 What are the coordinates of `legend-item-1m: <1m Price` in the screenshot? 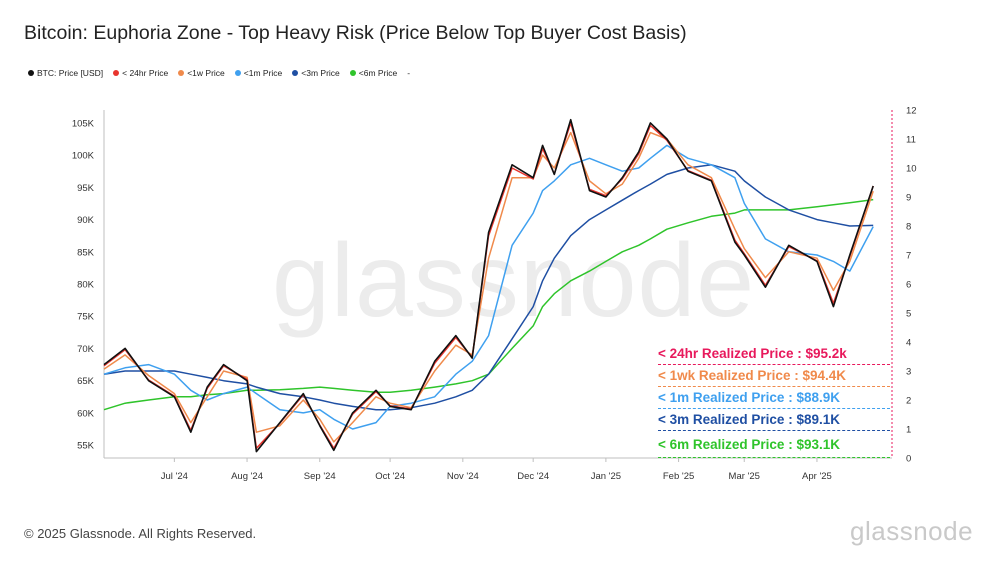 It's located at (258, 73).